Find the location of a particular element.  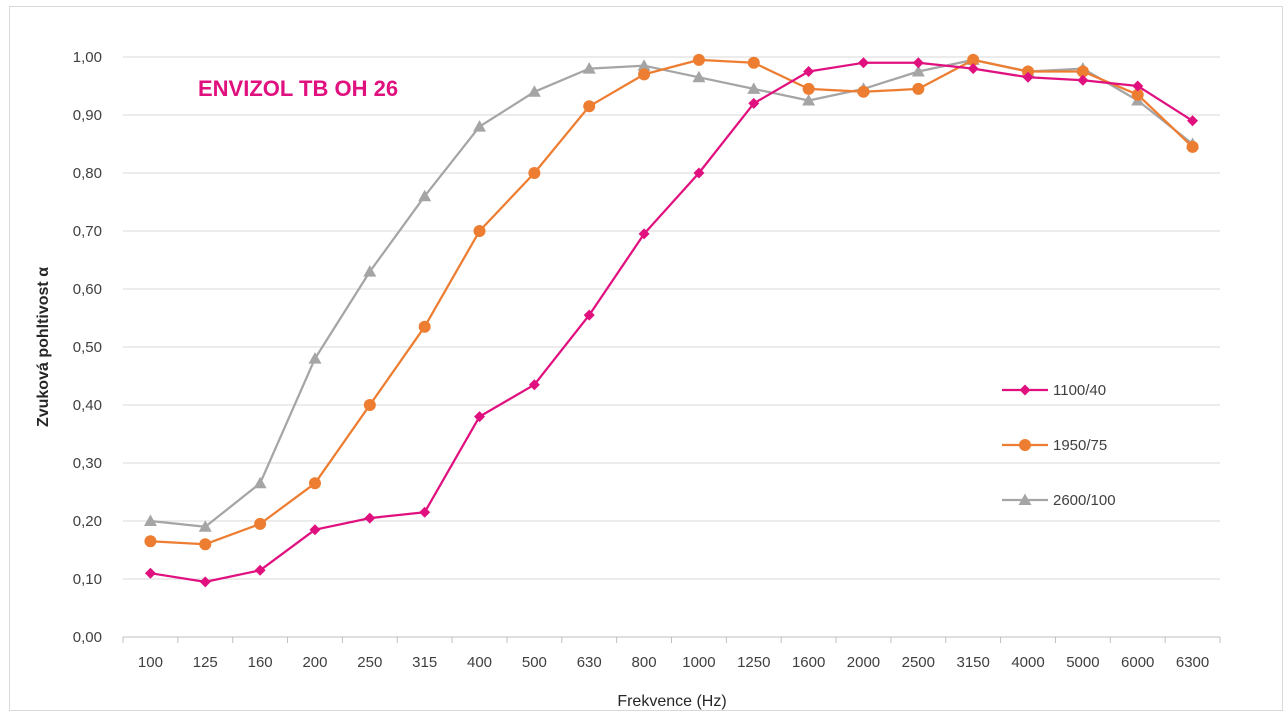

y-tick-label: 0,60 is located at coordinates (87, 289).